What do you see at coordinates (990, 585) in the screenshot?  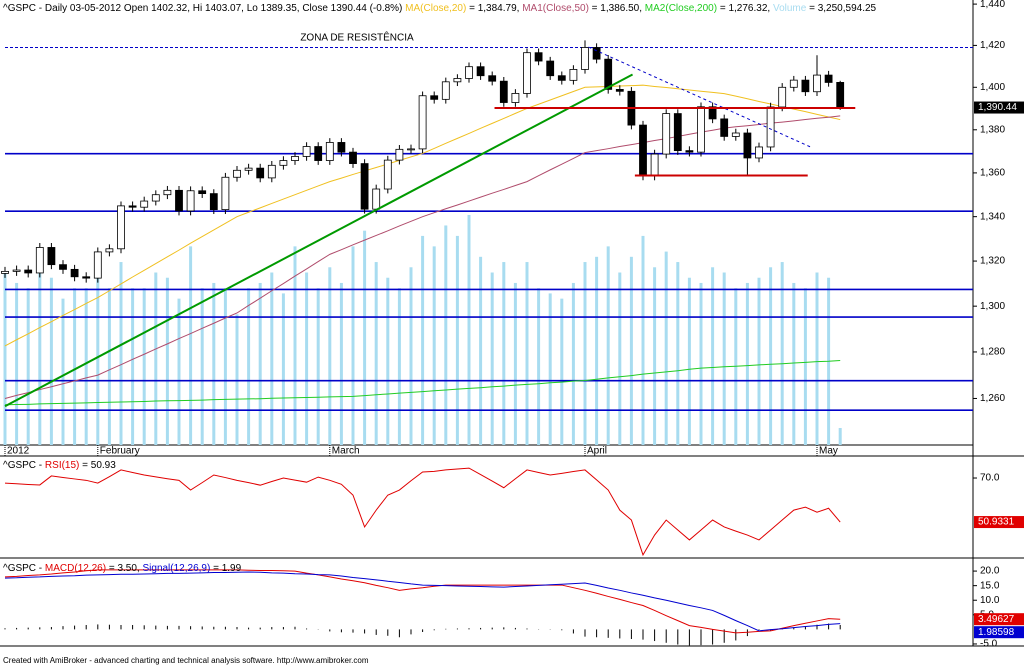 I see `y-tick-label: 15.0` at bounding box center [990, 585].